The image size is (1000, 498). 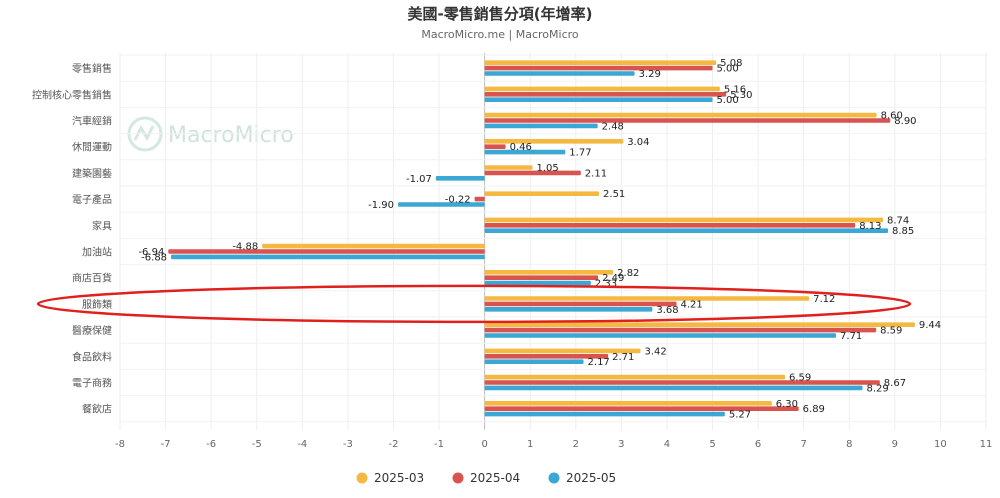 What do you see at coordinates (547, 168) in the screenshot?
I see `data-label: 1.05` at bounding box center [547, 168].